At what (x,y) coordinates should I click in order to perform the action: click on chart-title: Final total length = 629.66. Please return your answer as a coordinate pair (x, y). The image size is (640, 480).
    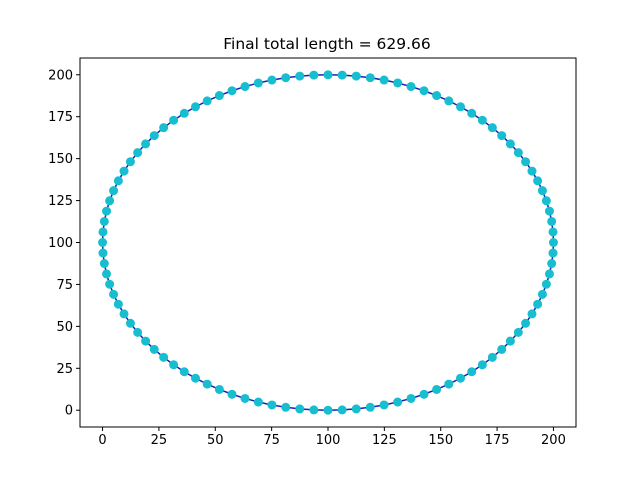
    Looking at the image, I should click on (327, 44).